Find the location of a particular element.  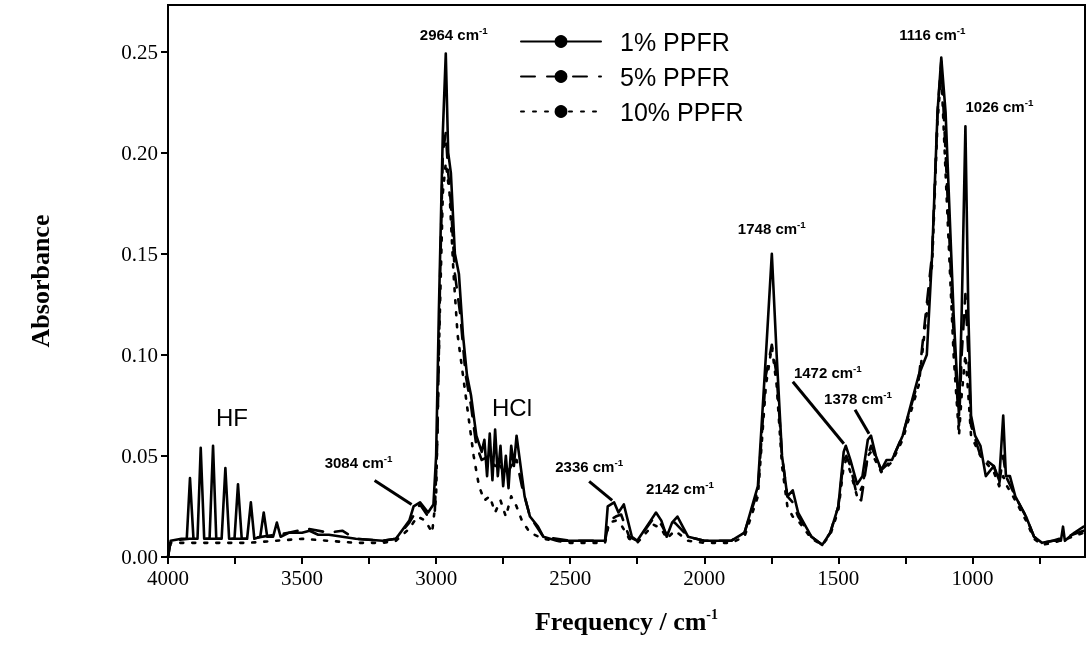

x-tick-label: 1500 is located at coordinates (838, 577).